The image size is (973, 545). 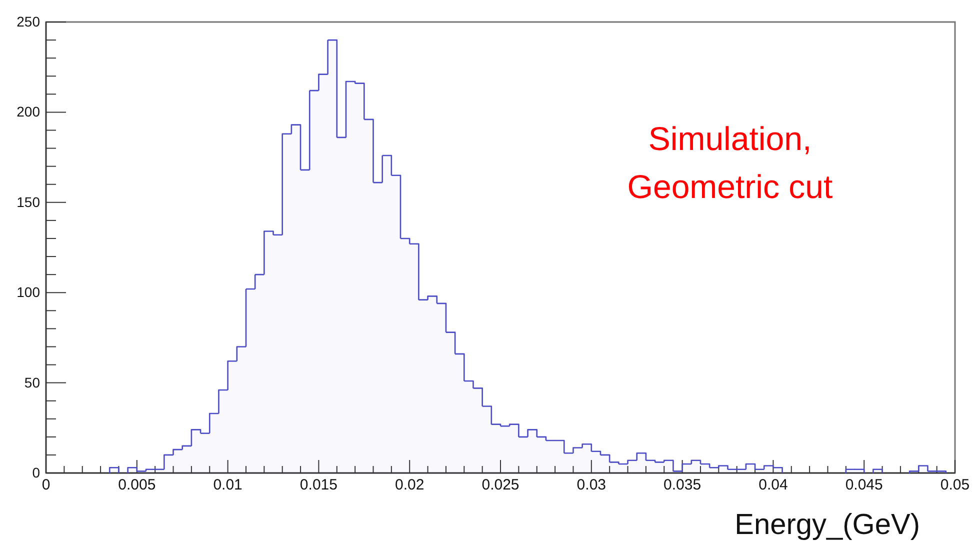 I want to click on x-tick-label: 0.005, so click(x=137, y=485).